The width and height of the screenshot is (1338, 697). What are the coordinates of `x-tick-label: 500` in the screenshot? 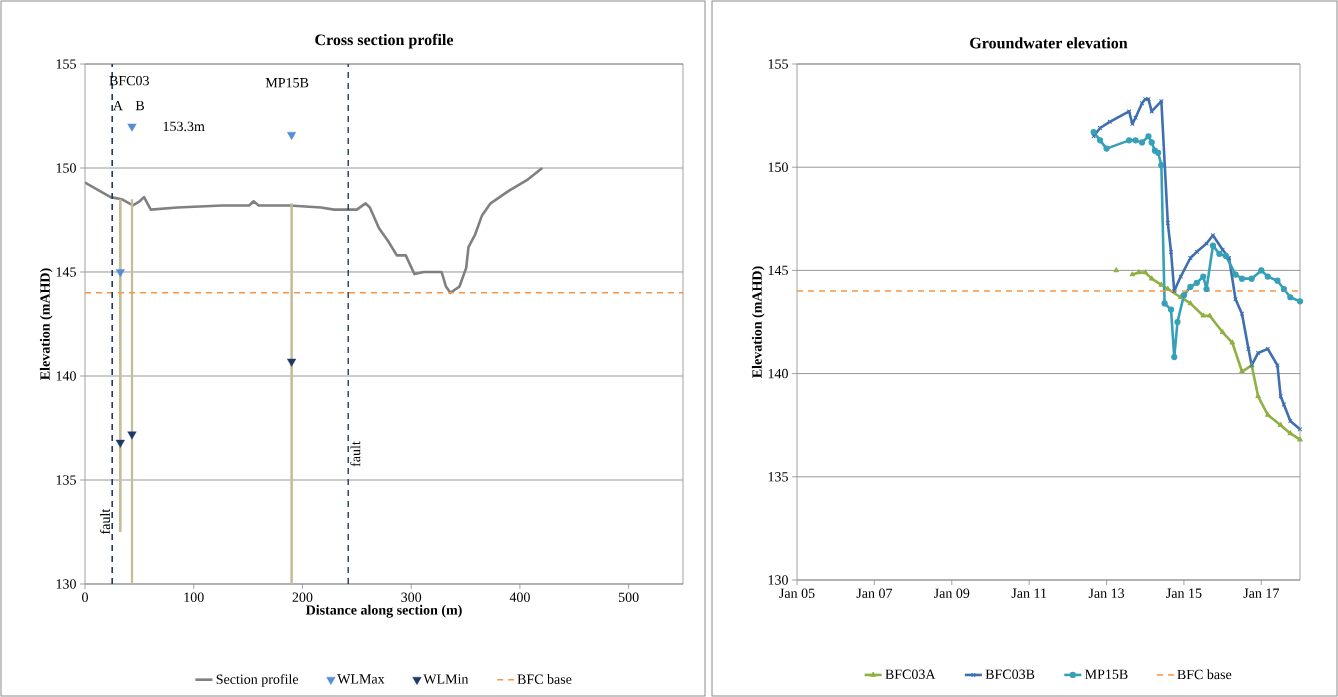 It's located at (628, 597).